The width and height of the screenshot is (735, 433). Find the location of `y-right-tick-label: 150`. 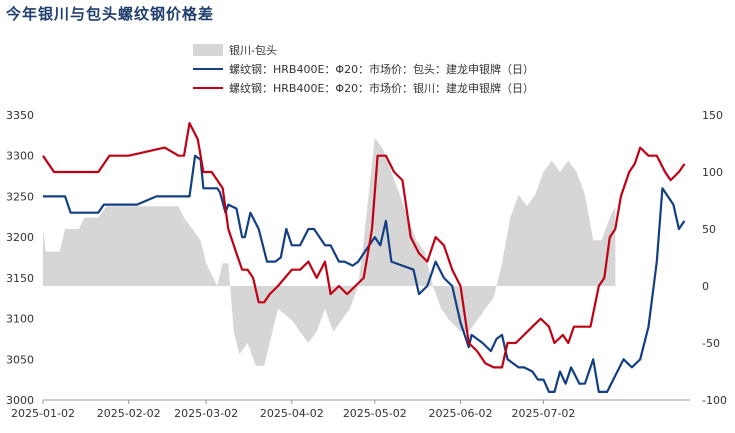

y-right-tick-label: 150 is located at coordinates (712, 115).